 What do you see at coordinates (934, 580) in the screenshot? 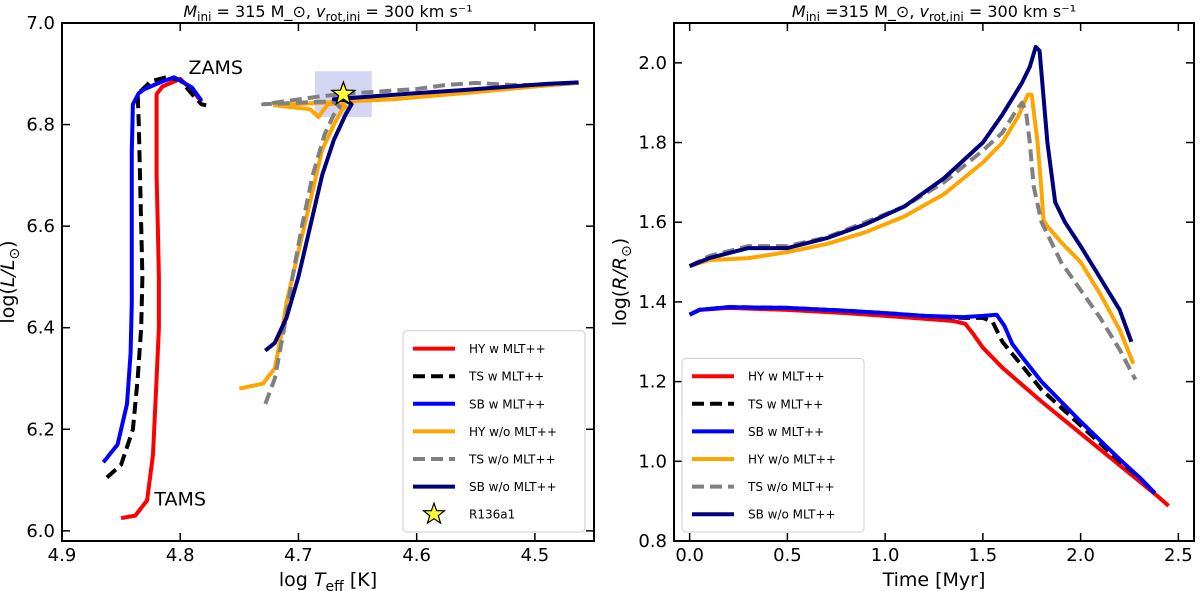
I see `x-axis-label: Time [Myr]` at bounding box center [934, 580].